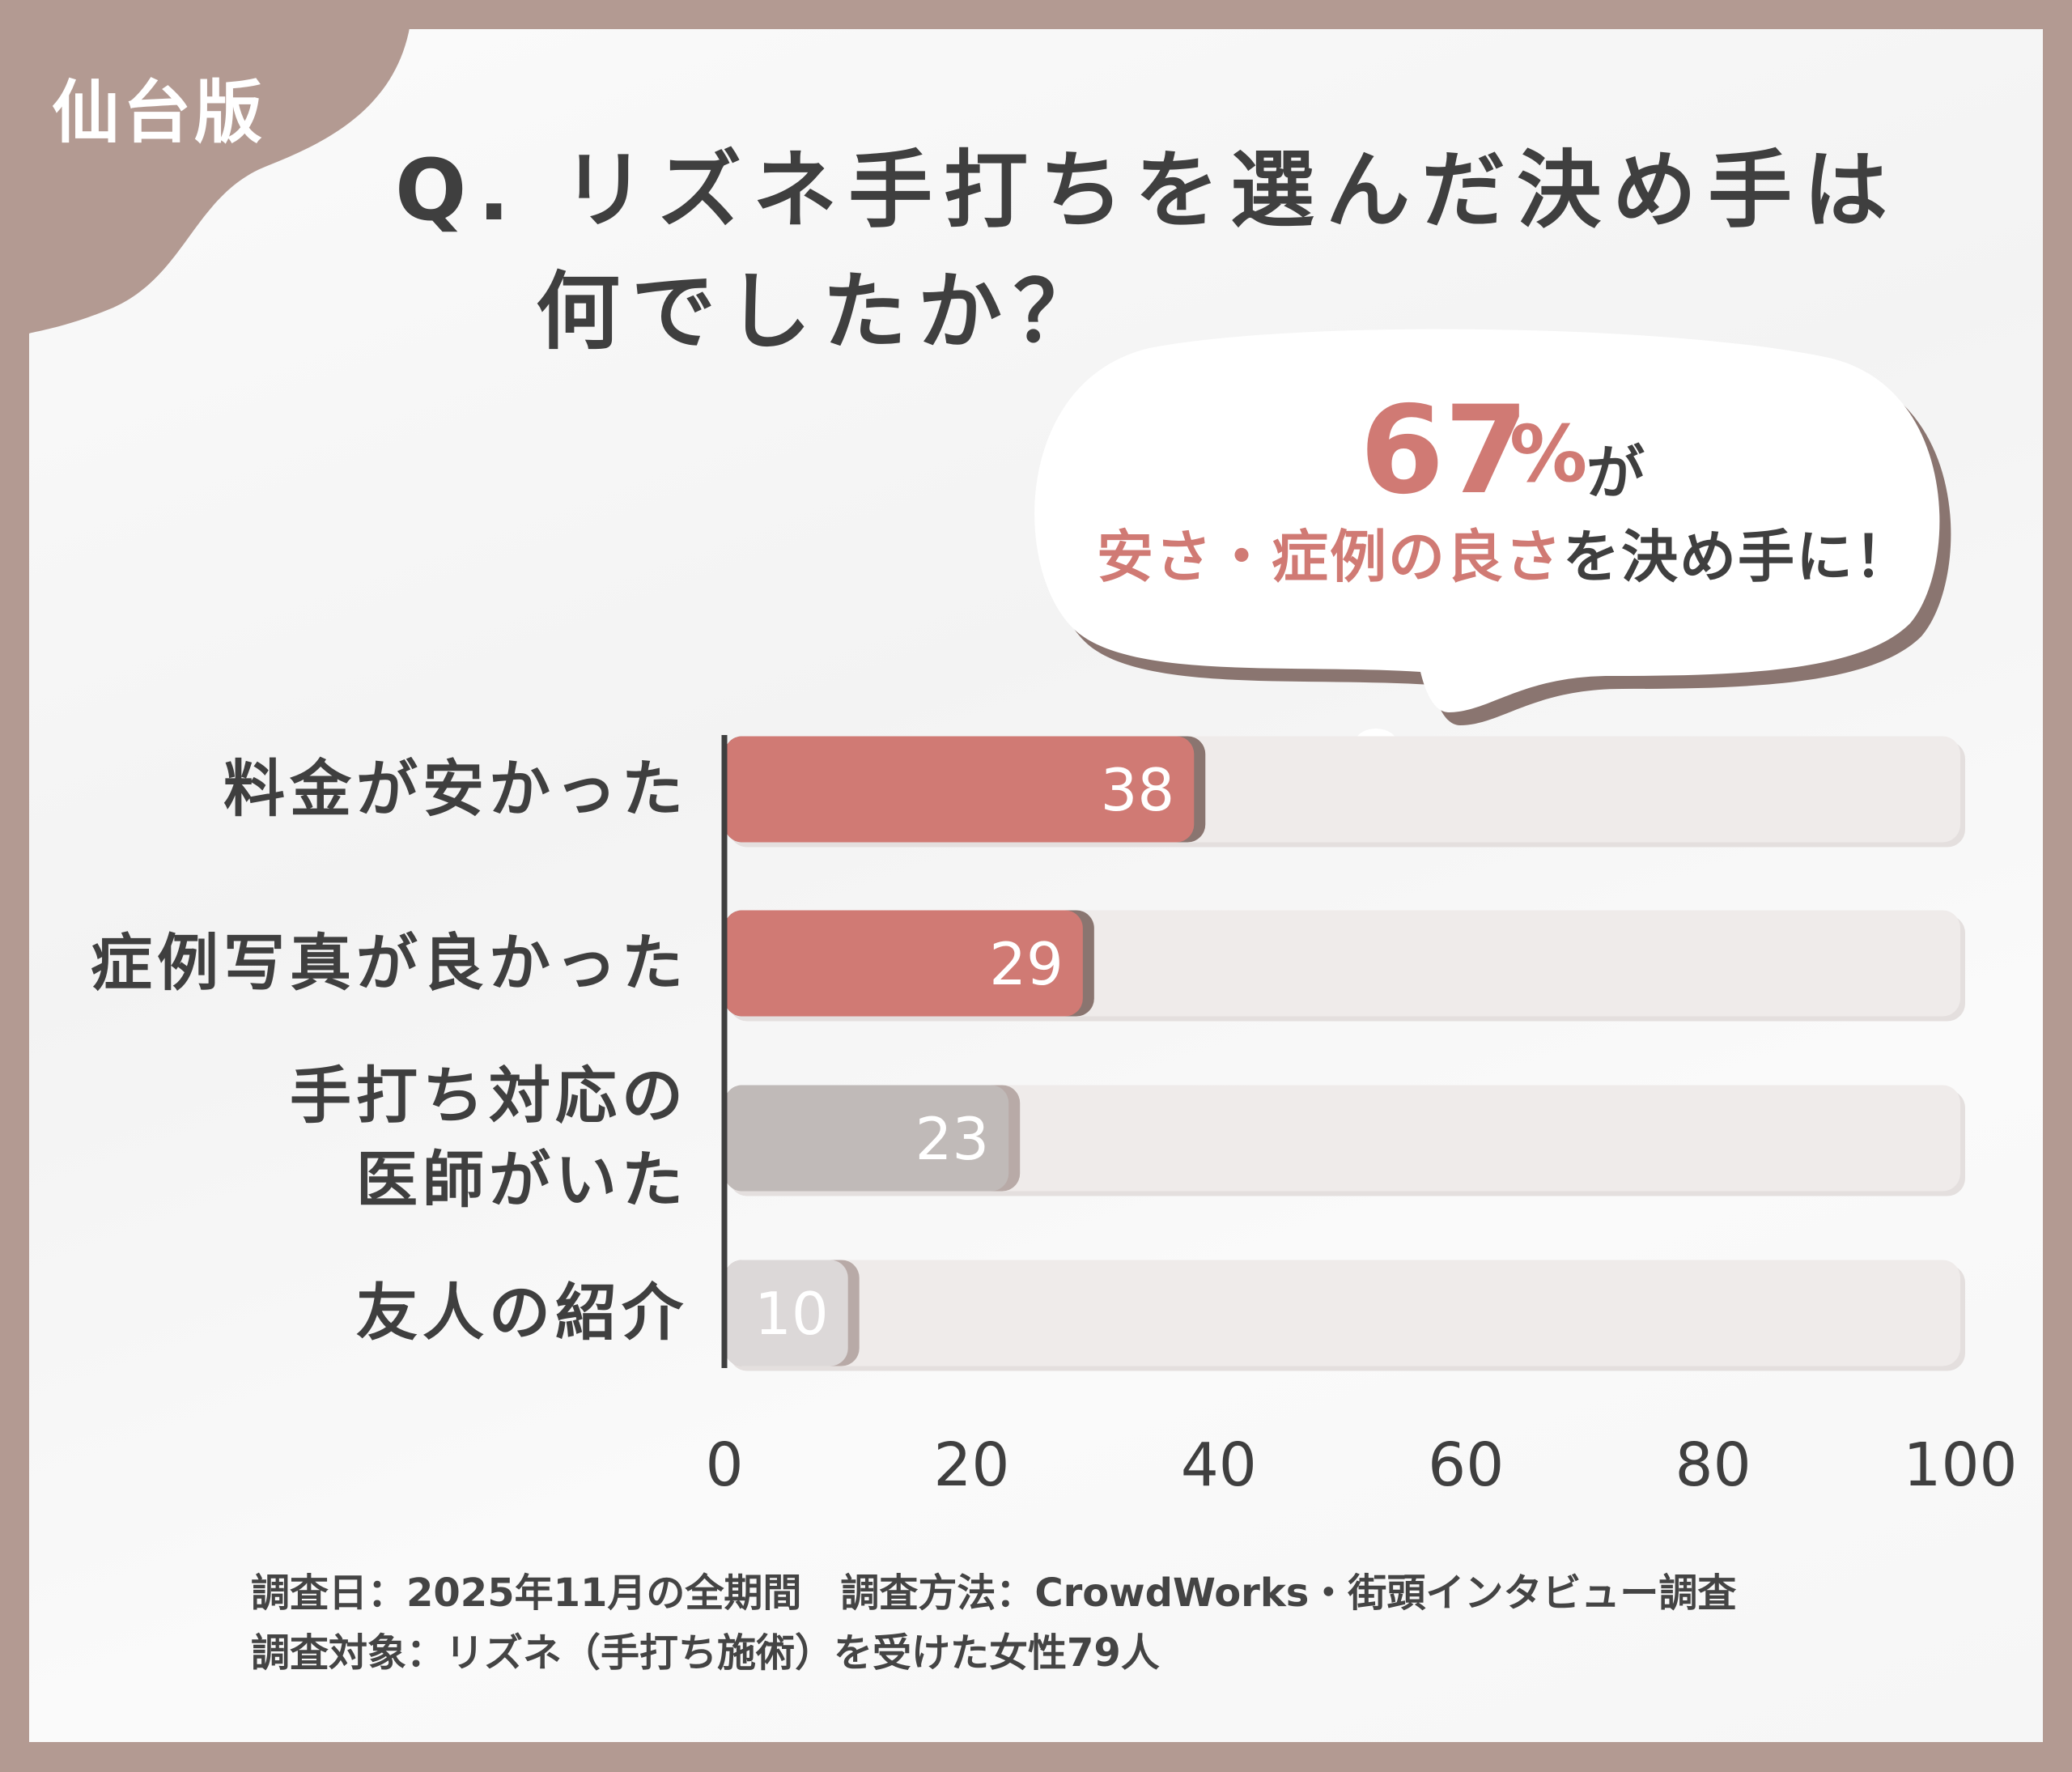 Image resolution: width=2072 pixels, height=1772 pixels. What do you see at coordinates (823, 311) in the screenshot?
I see `question-title-line2: 何でしたか？` at bounding box center [823, 311].